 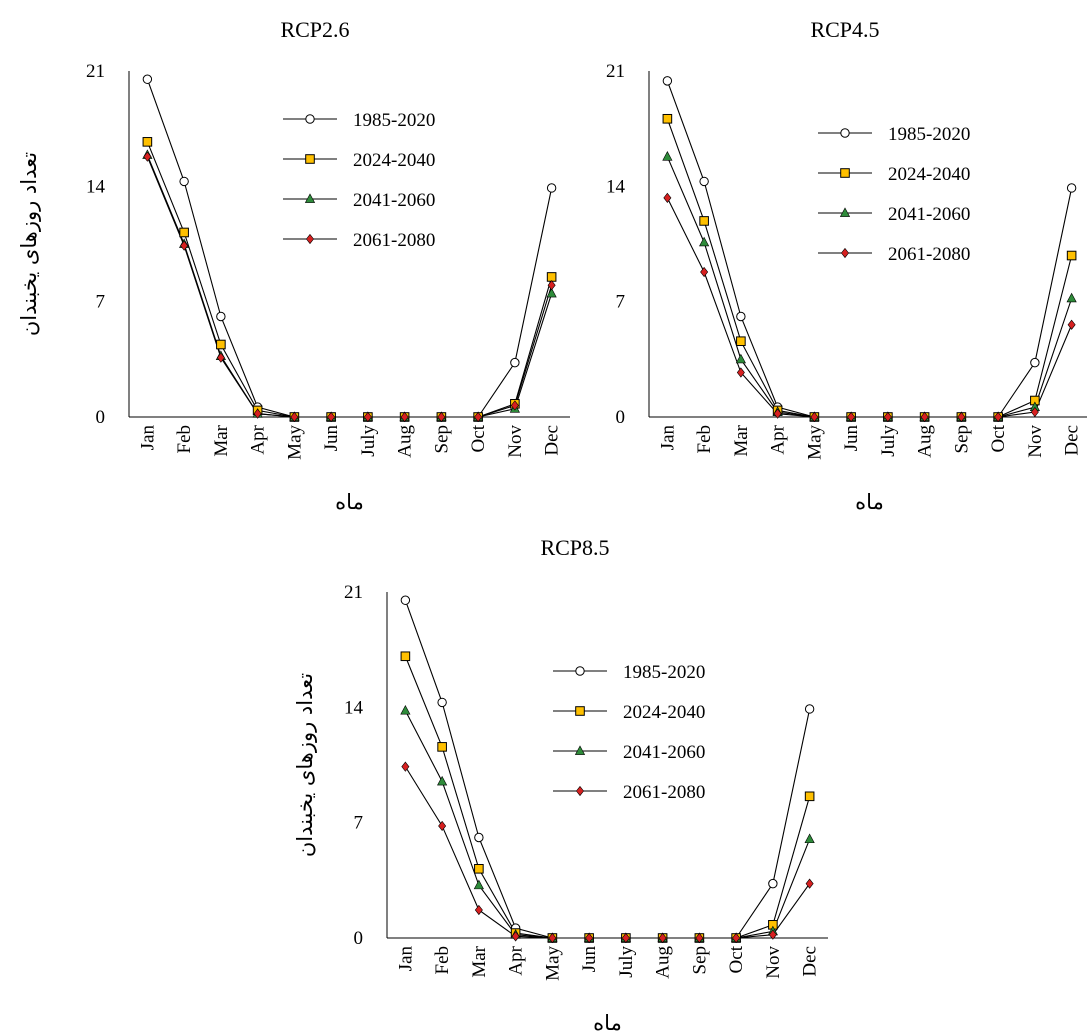 I want to click on x-tick-label: Apr, so click(x=778, y=439).